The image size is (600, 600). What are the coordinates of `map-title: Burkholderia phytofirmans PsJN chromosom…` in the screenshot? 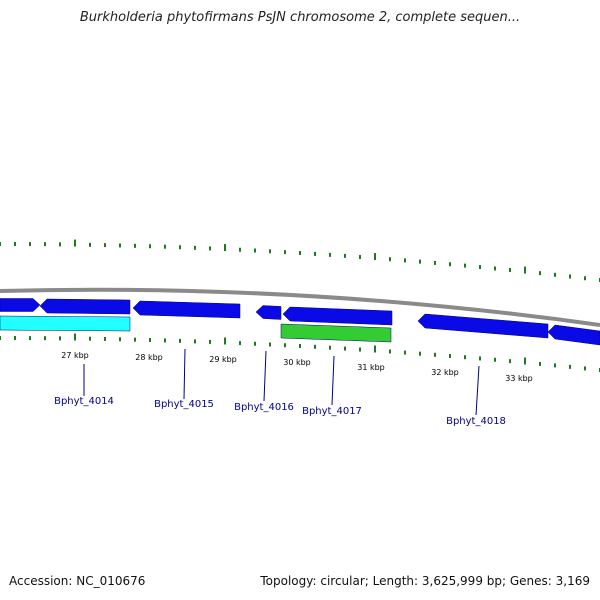 It's located at (300, 17).